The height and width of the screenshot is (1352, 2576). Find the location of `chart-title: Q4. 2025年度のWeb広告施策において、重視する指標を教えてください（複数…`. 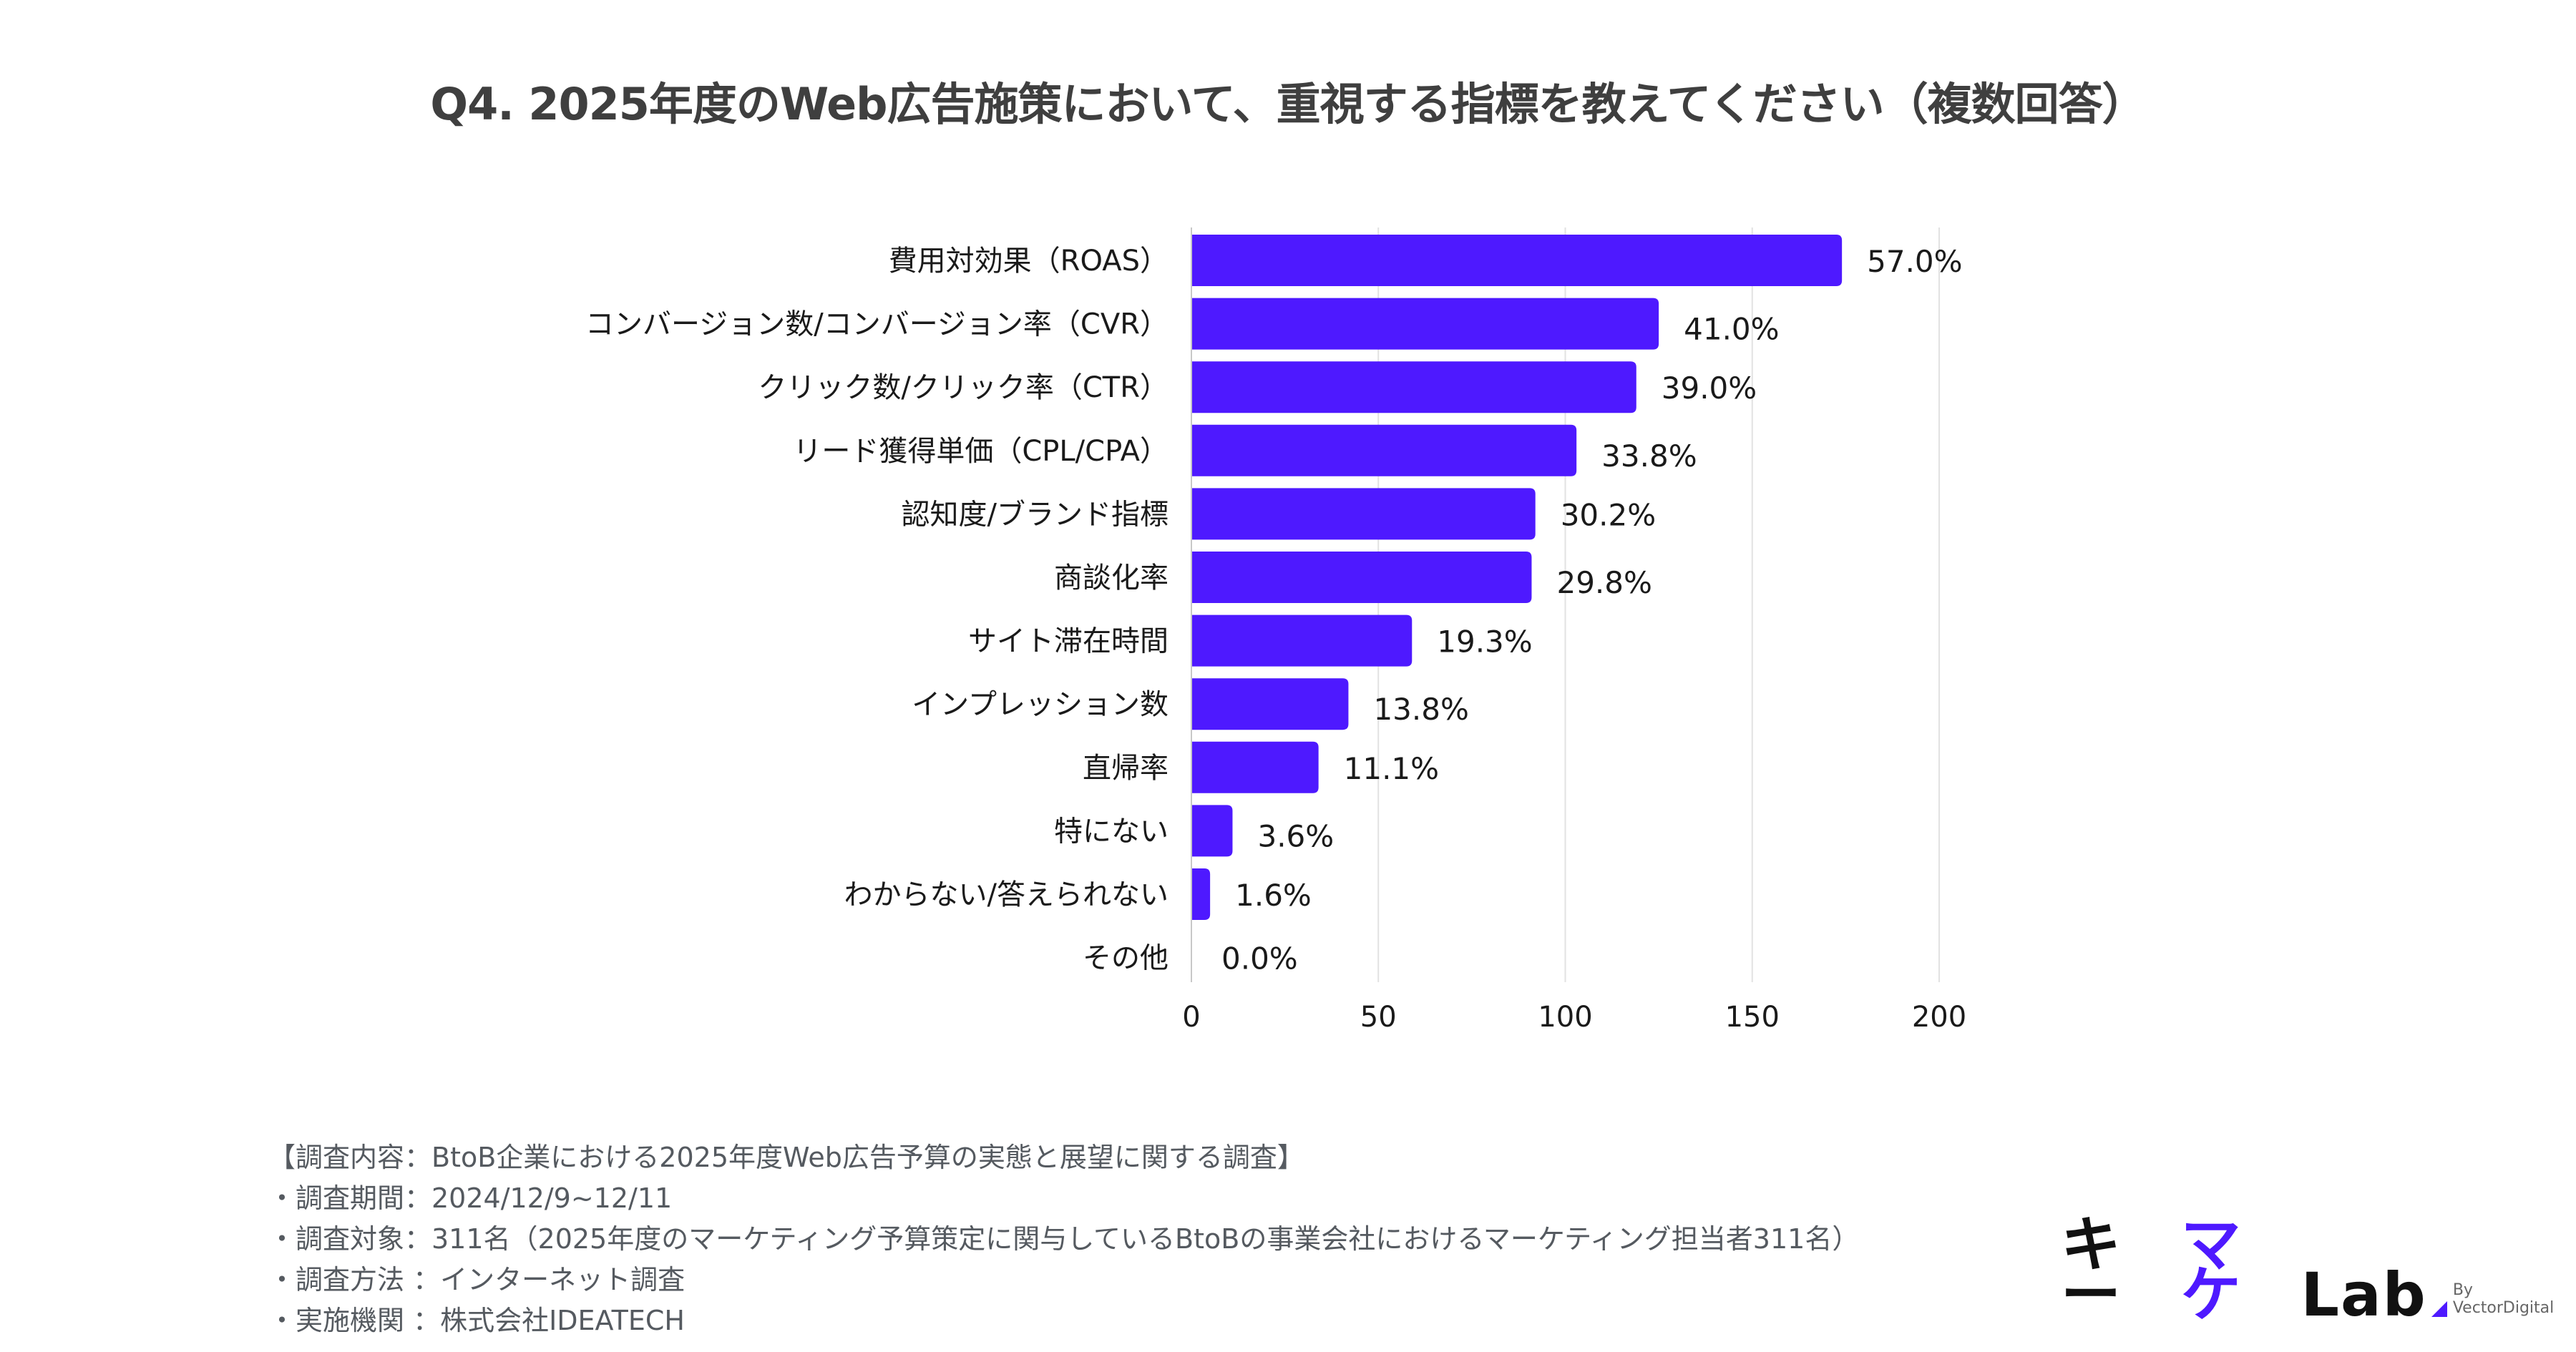

chart-title: Q4. 2025年度のWeb広告施策において、重視する指標を教えてください（複数… is located at coordinates (1288, 104).